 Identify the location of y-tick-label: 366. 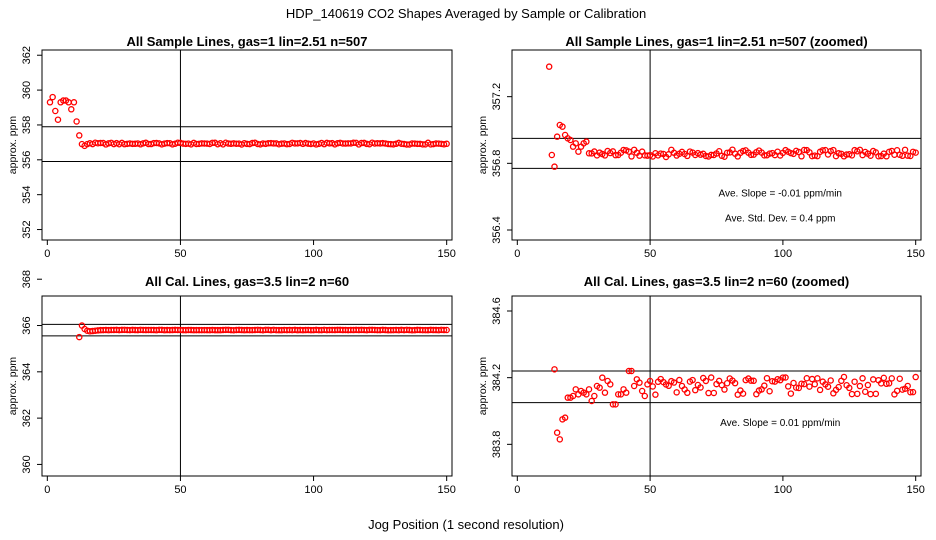
(27, 325).